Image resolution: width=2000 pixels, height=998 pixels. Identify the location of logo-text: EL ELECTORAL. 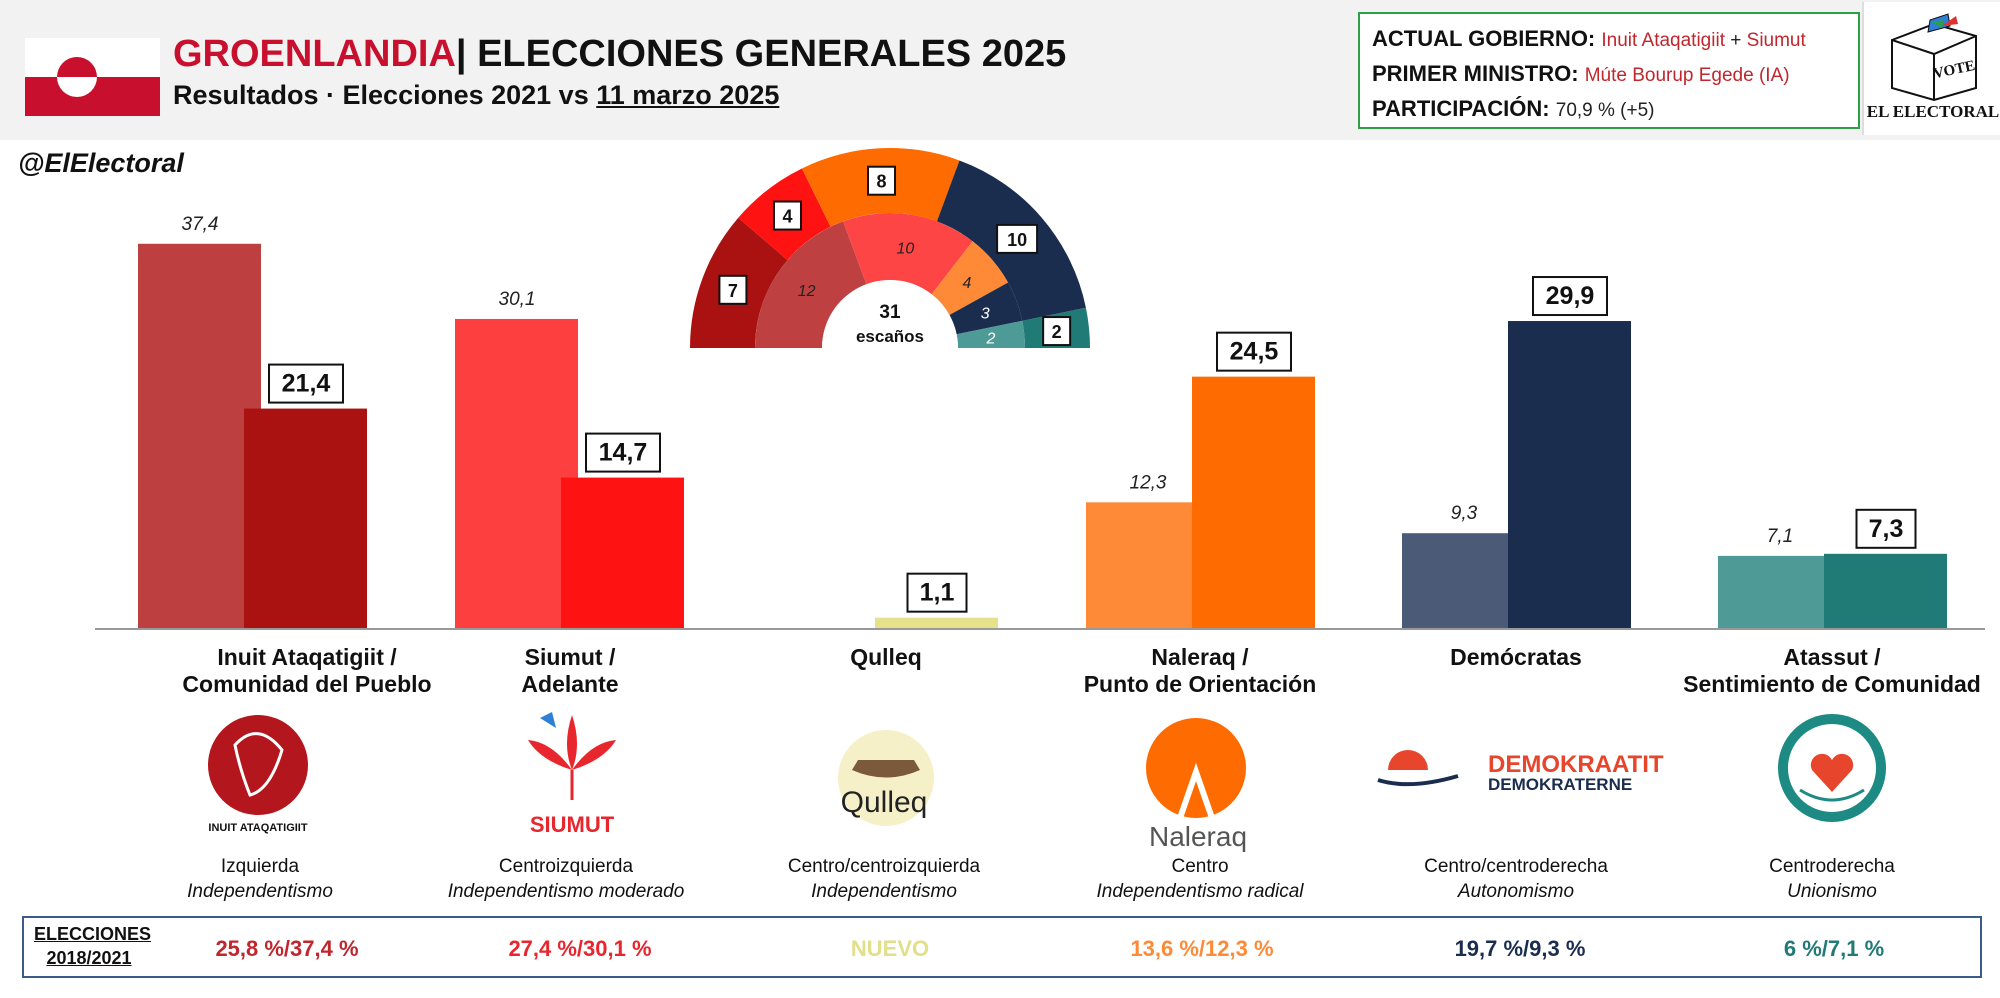
(1933, 111).